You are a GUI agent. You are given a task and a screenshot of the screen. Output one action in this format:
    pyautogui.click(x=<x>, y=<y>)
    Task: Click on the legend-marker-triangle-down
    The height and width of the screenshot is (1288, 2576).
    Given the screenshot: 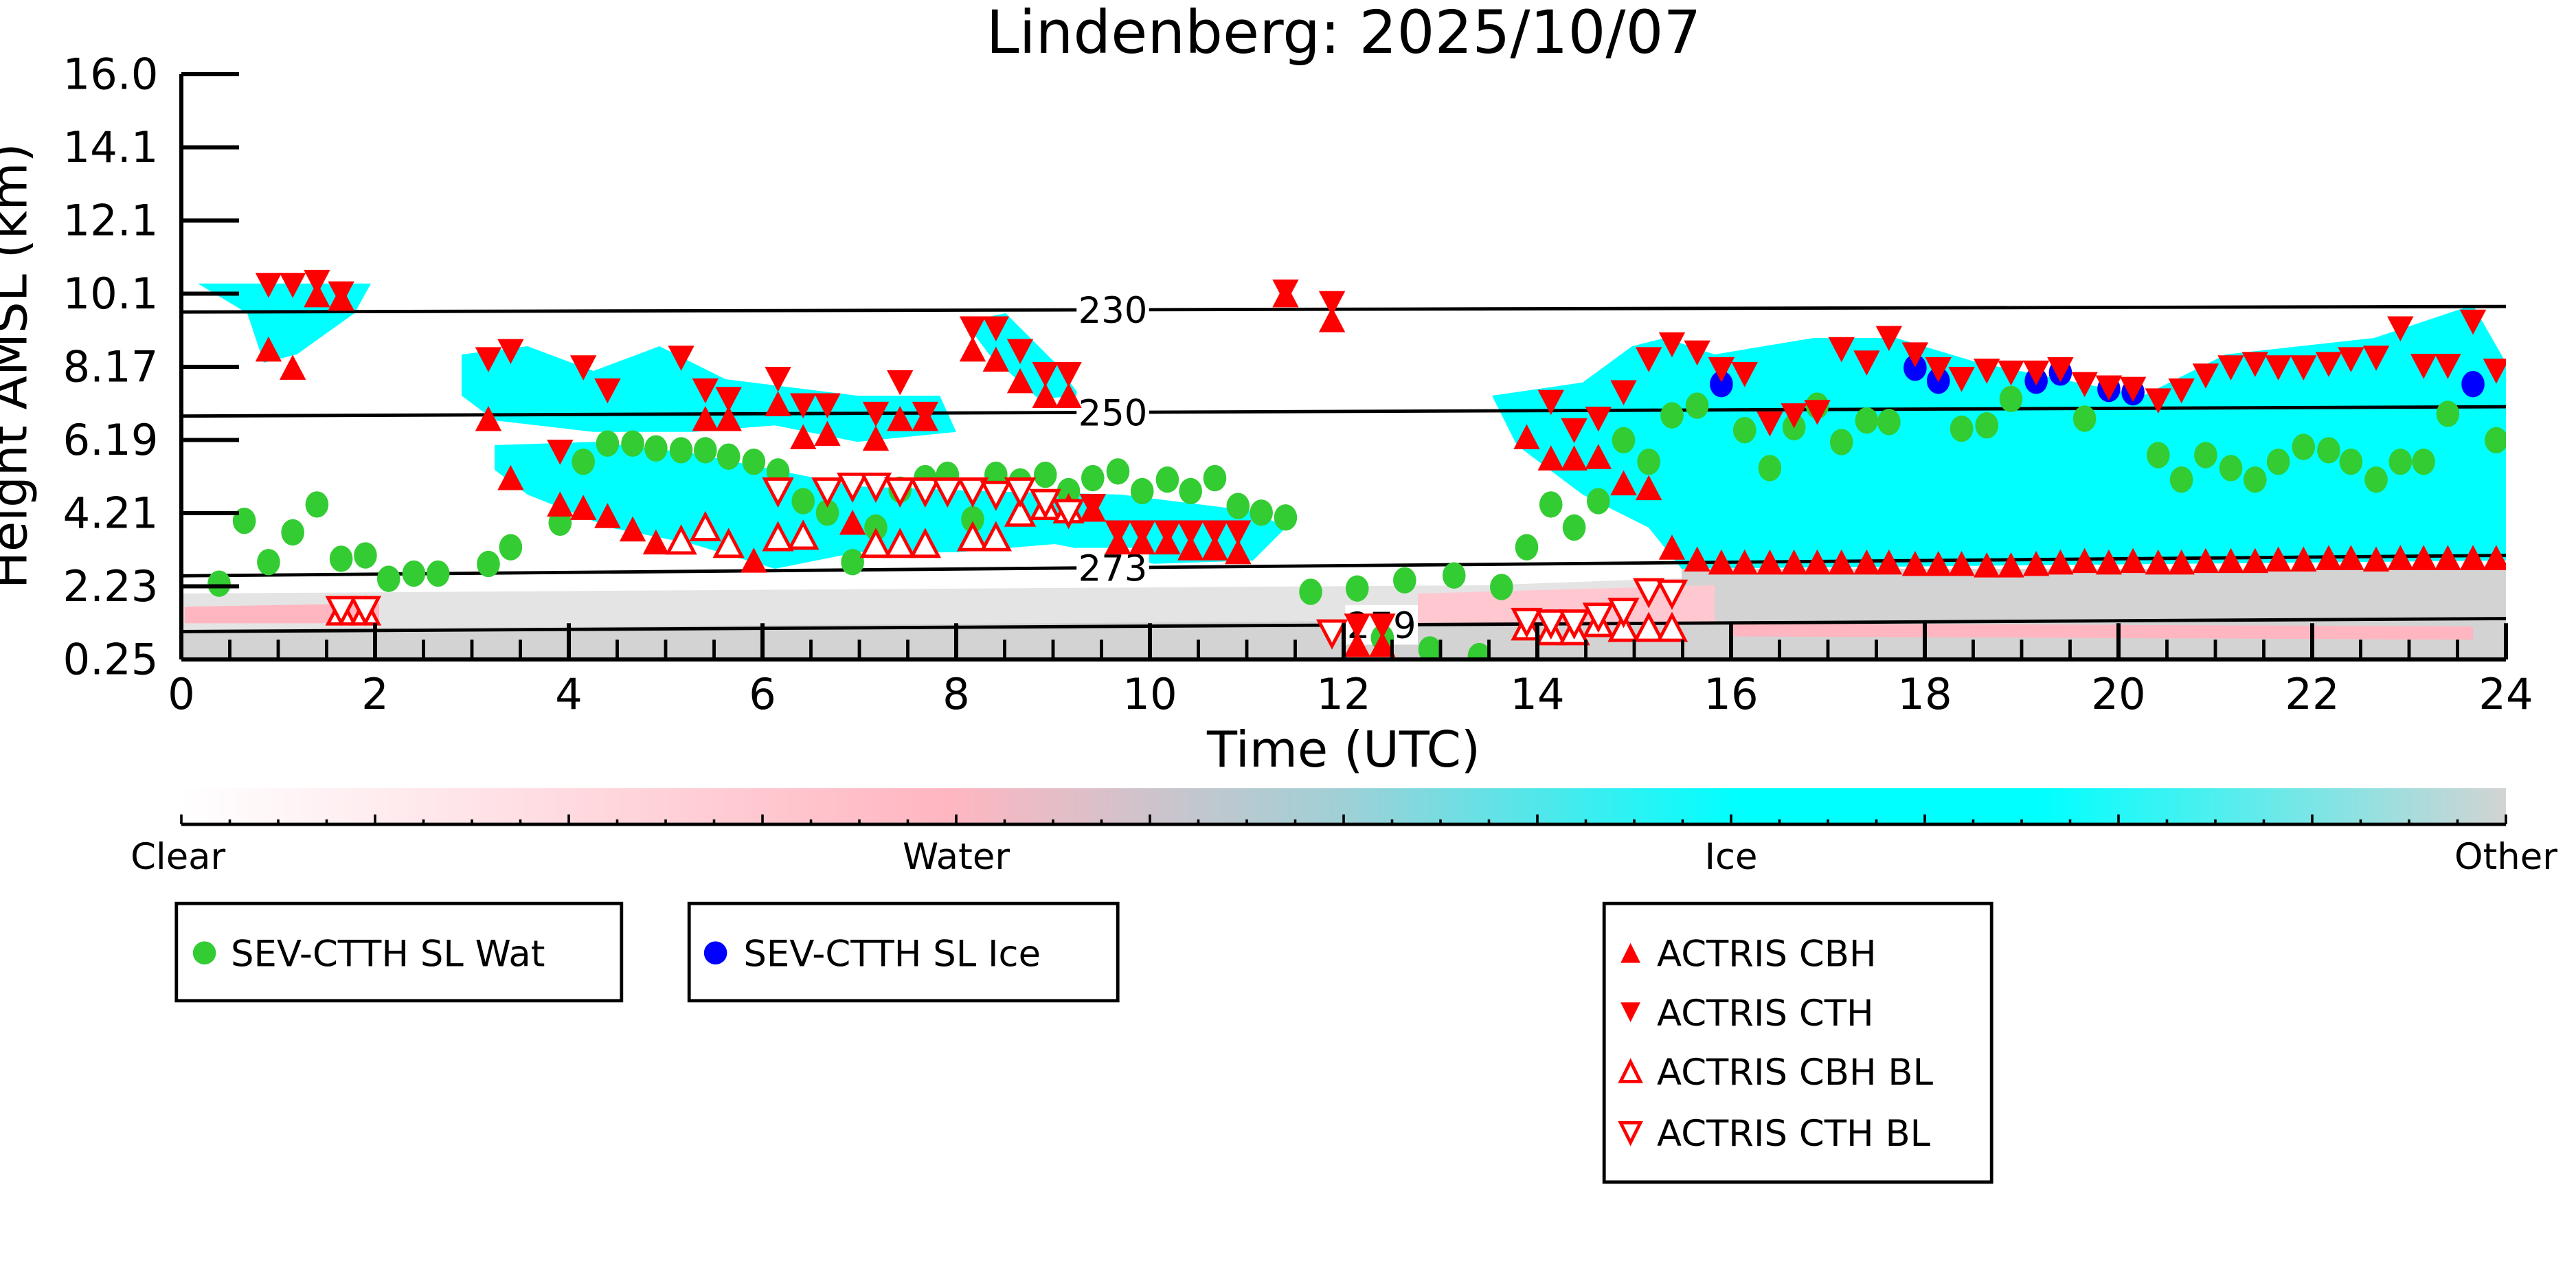 What is the action you would take?
    pyautogui.click(x=1630, y=1012)
    